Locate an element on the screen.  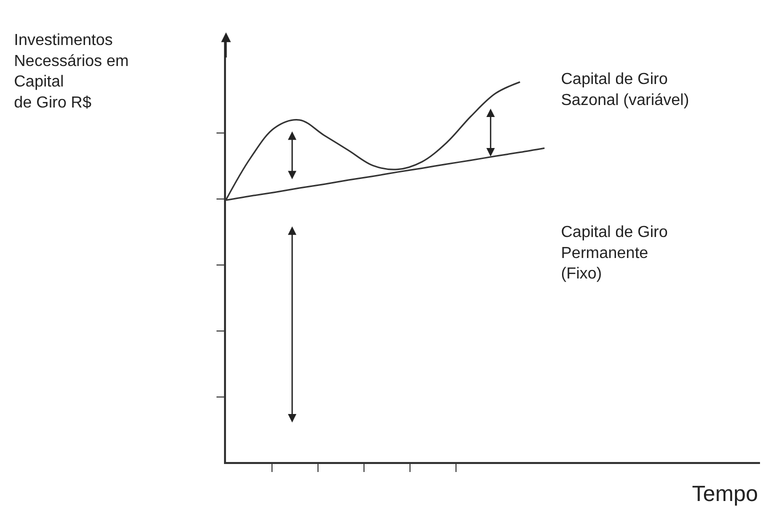
text: Capital de Giro Permanente (Fixo) is located at coordinates (614, 253).